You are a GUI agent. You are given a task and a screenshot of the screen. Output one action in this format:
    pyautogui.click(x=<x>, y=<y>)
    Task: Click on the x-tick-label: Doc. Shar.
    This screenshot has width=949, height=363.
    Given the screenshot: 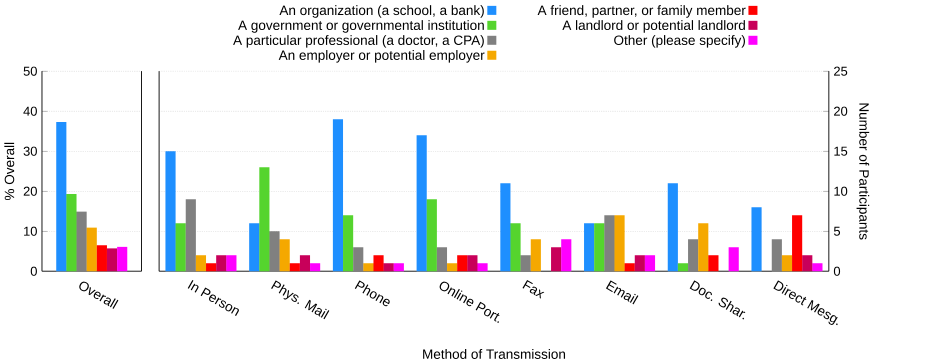 What is the action you would take?
    pyautogui.click(x=718, y=300)
    